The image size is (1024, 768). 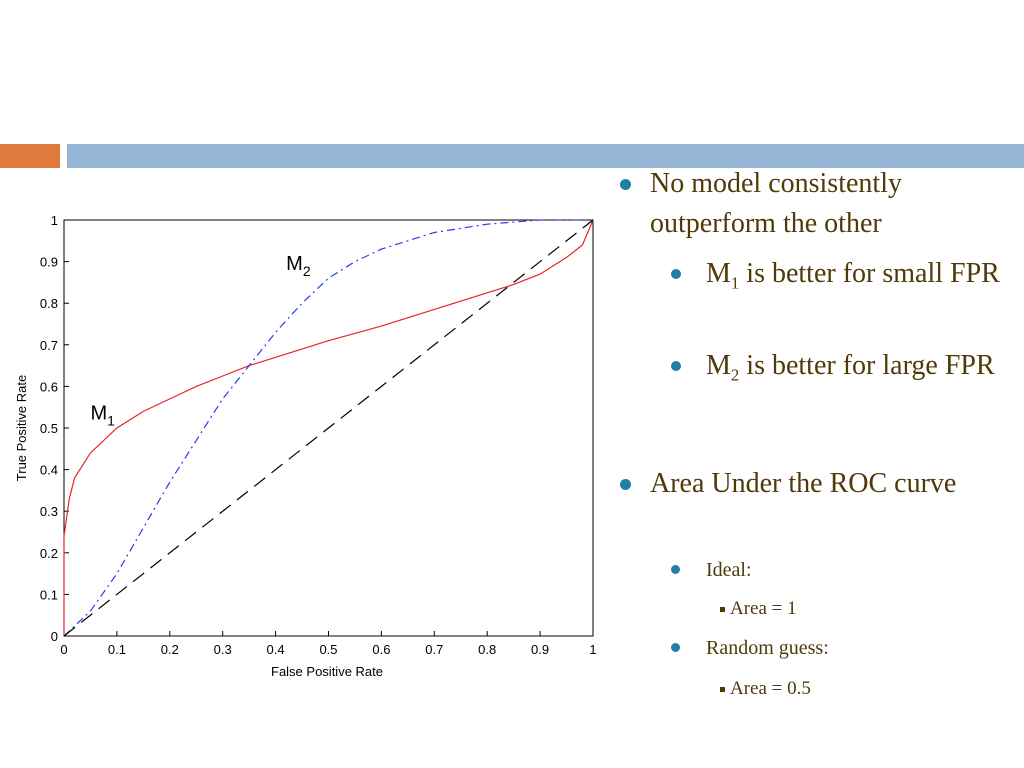 What do you see at coordinates (540, 649) in the screenshot?
I see `x-tick-label: 0.9` at bounding box center [540, 649].